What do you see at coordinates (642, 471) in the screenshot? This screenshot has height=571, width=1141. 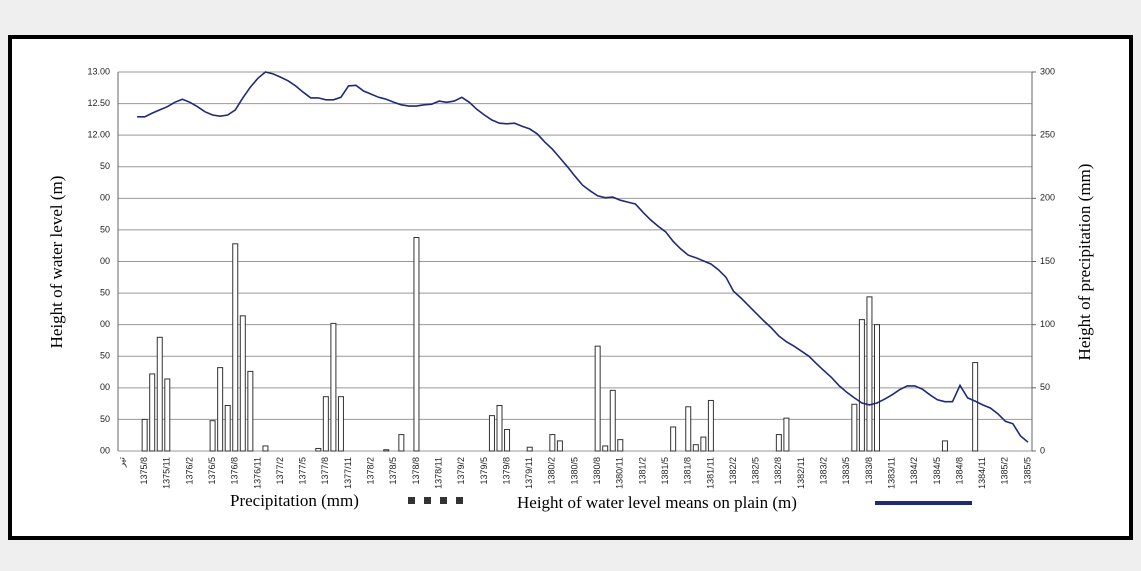 I see `x-tick-label: 1381/2` at bounding box center [642, 471].